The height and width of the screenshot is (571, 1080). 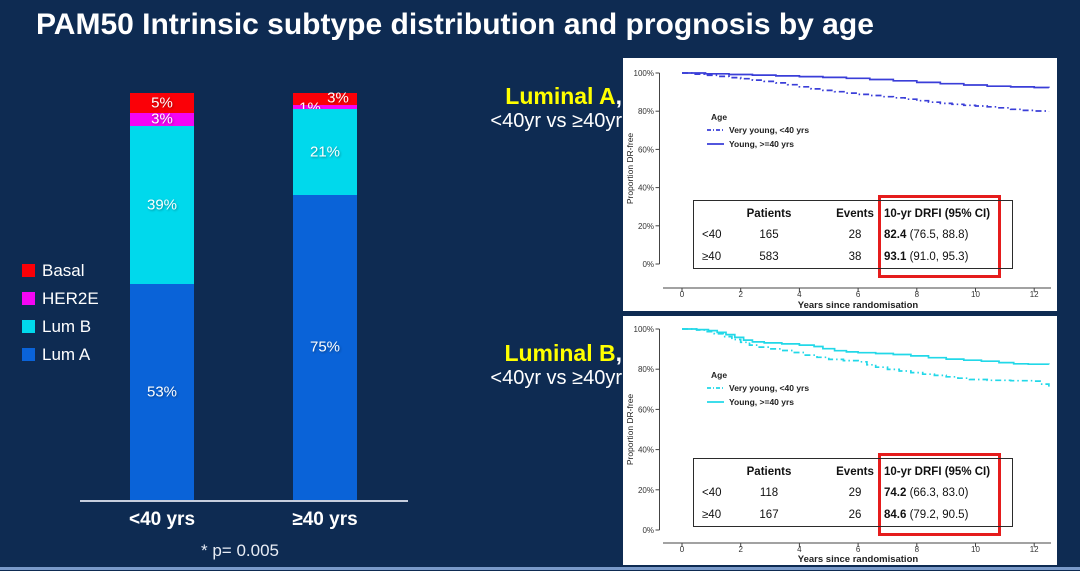 I want to click on basal-swatch-icon, so click(x=28, y=270).